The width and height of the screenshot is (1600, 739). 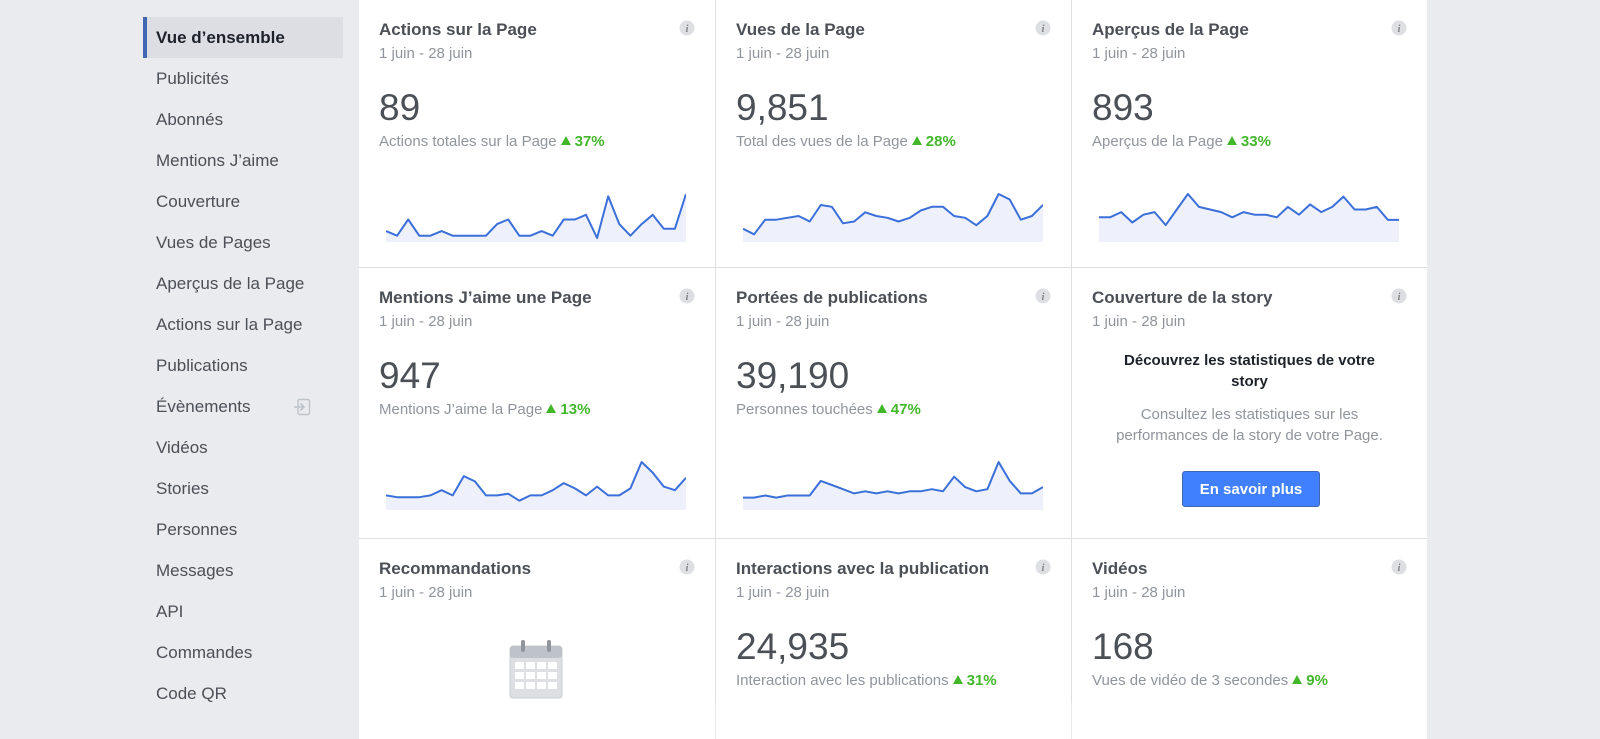 I want to click on metric-line: Mentions J’aime la Page 13%, so click(x=484, y=409).